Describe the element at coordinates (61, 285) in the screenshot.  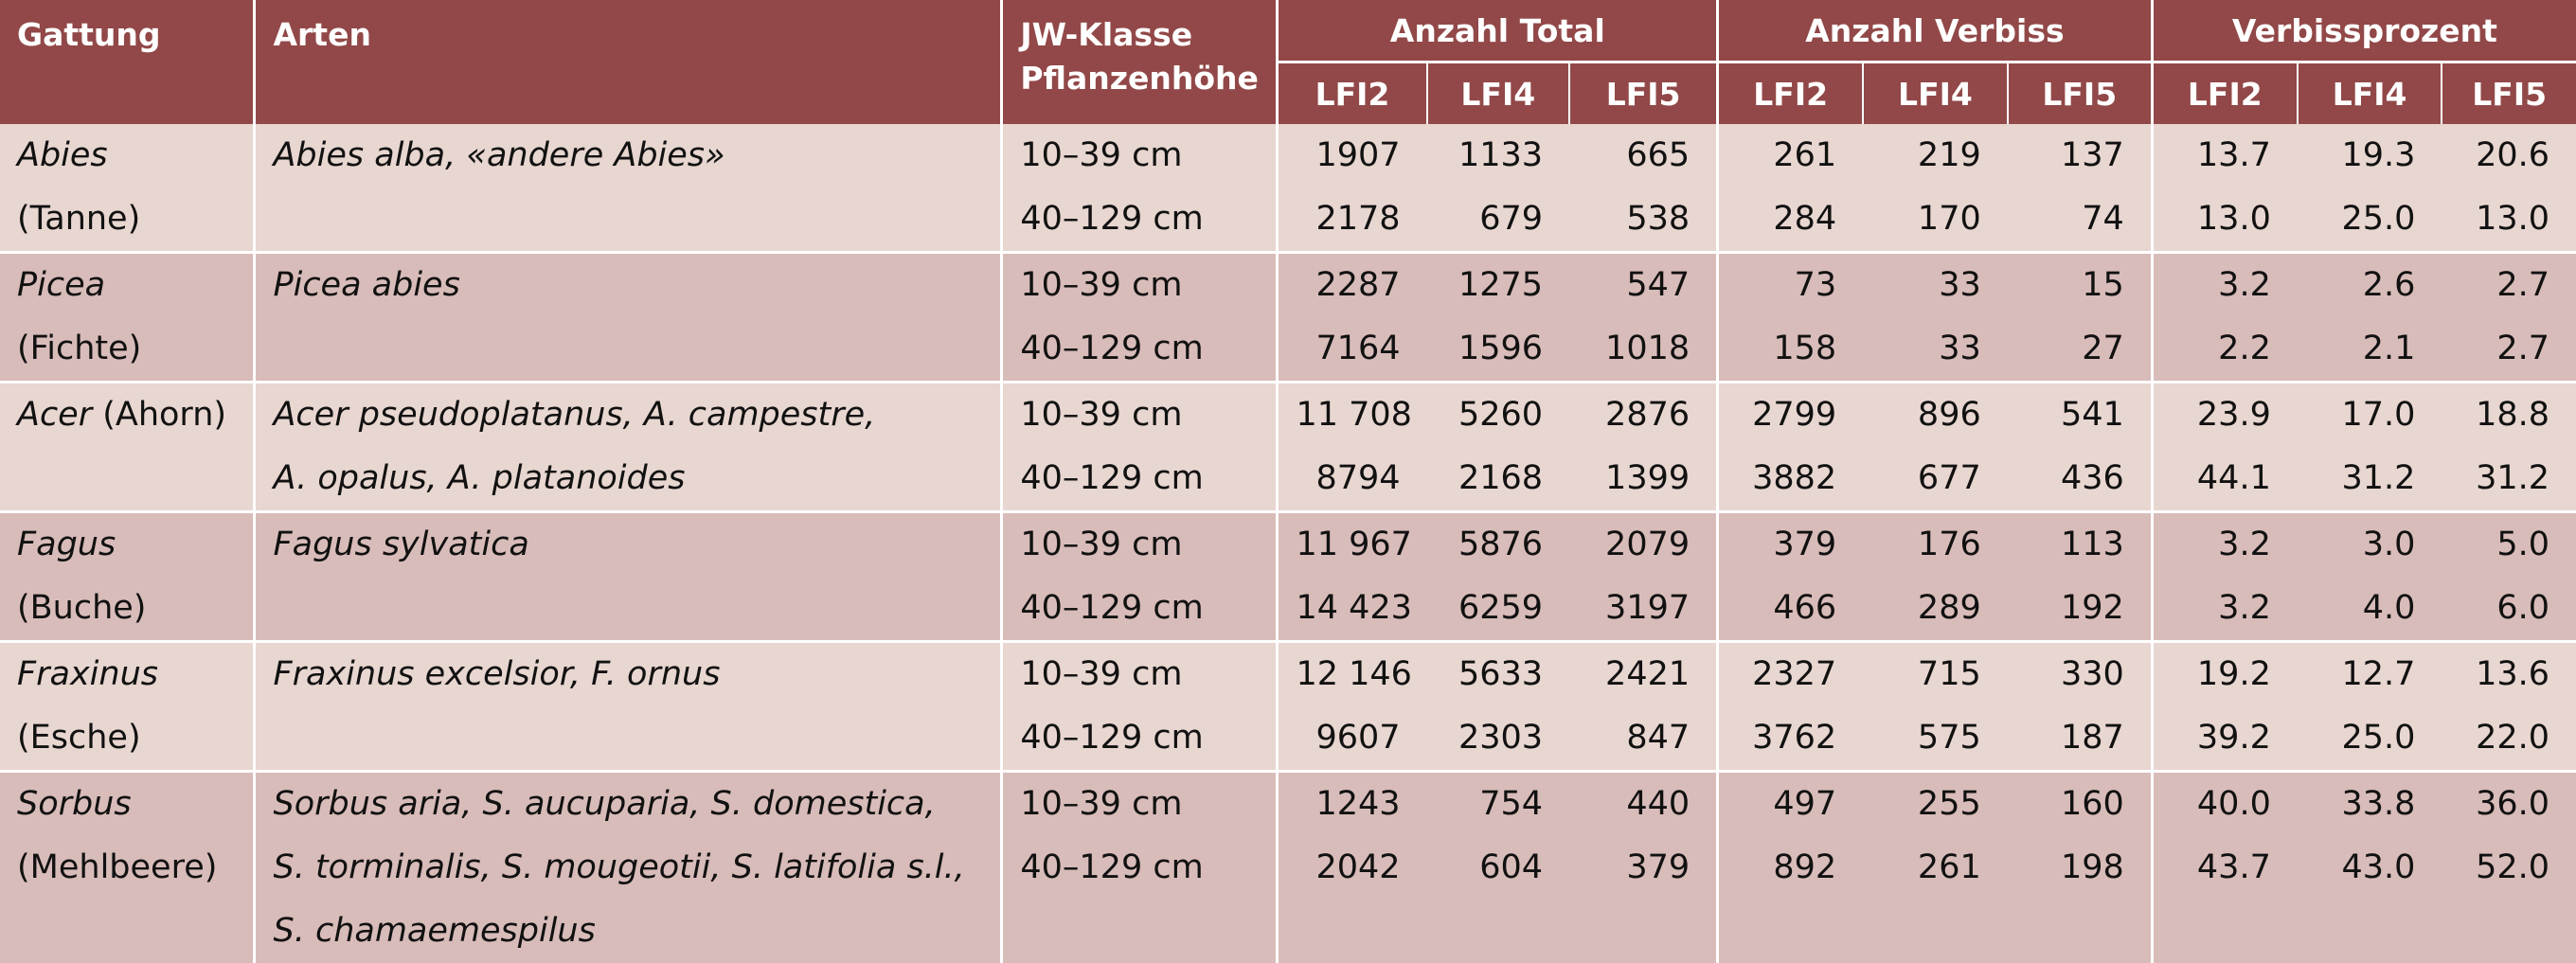
I see `gattung-latin: Picea` at that location.